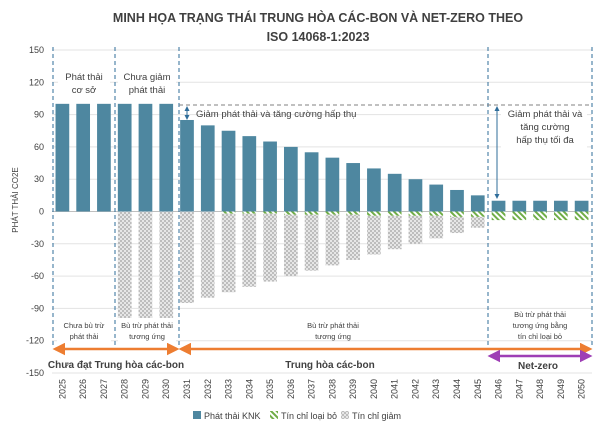  Describe the element at coordinates (540, 389) in the screenshot. I see `x-tick-label: 2048` at that location.